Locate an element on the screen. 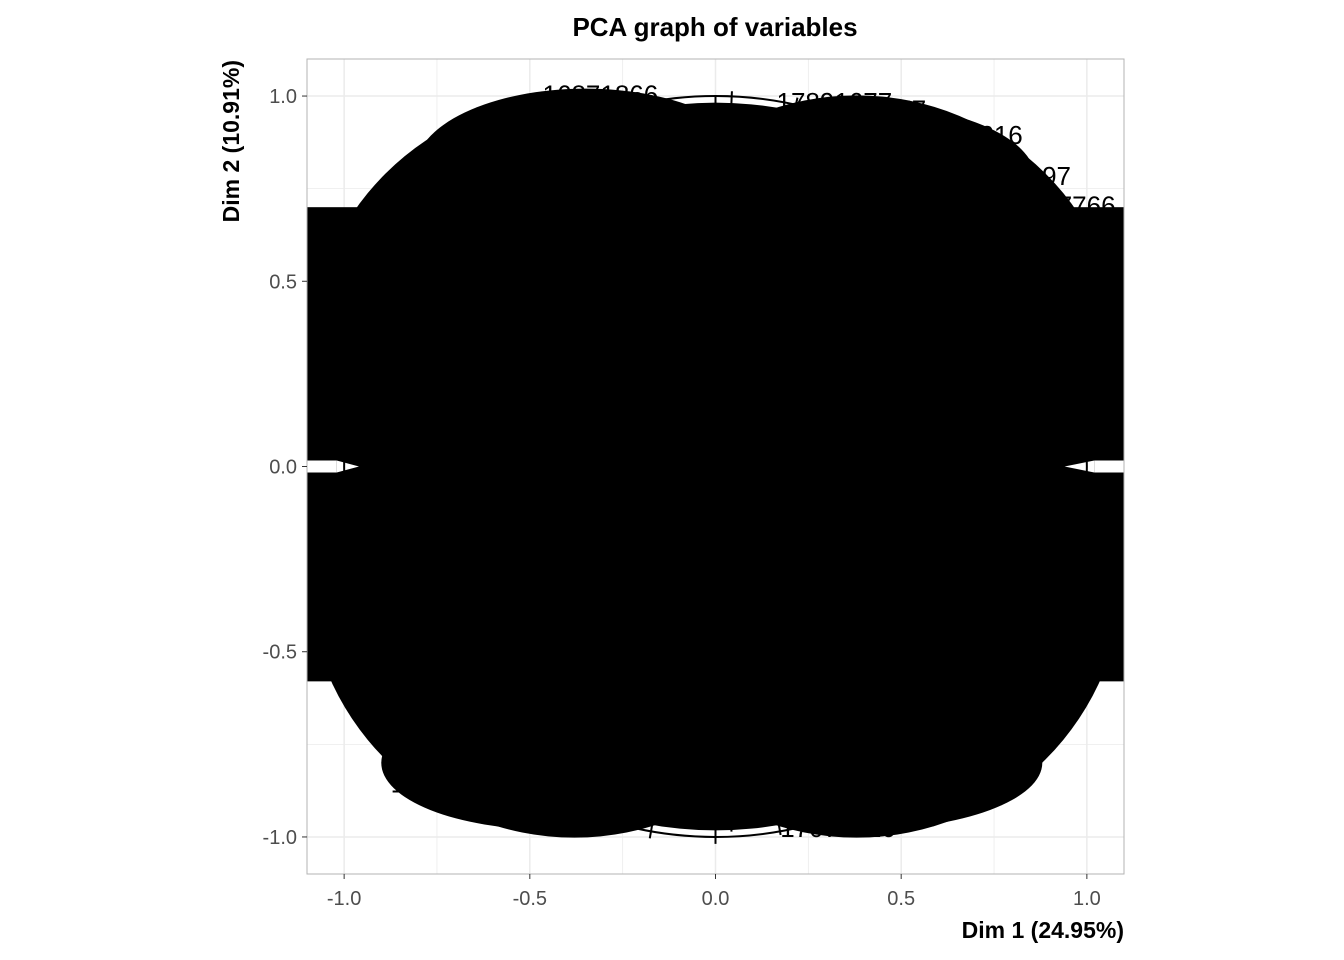 The width and height of the screenshot is (1344, 960). variable-label: 17766 is located at coordinates (1079, 206).